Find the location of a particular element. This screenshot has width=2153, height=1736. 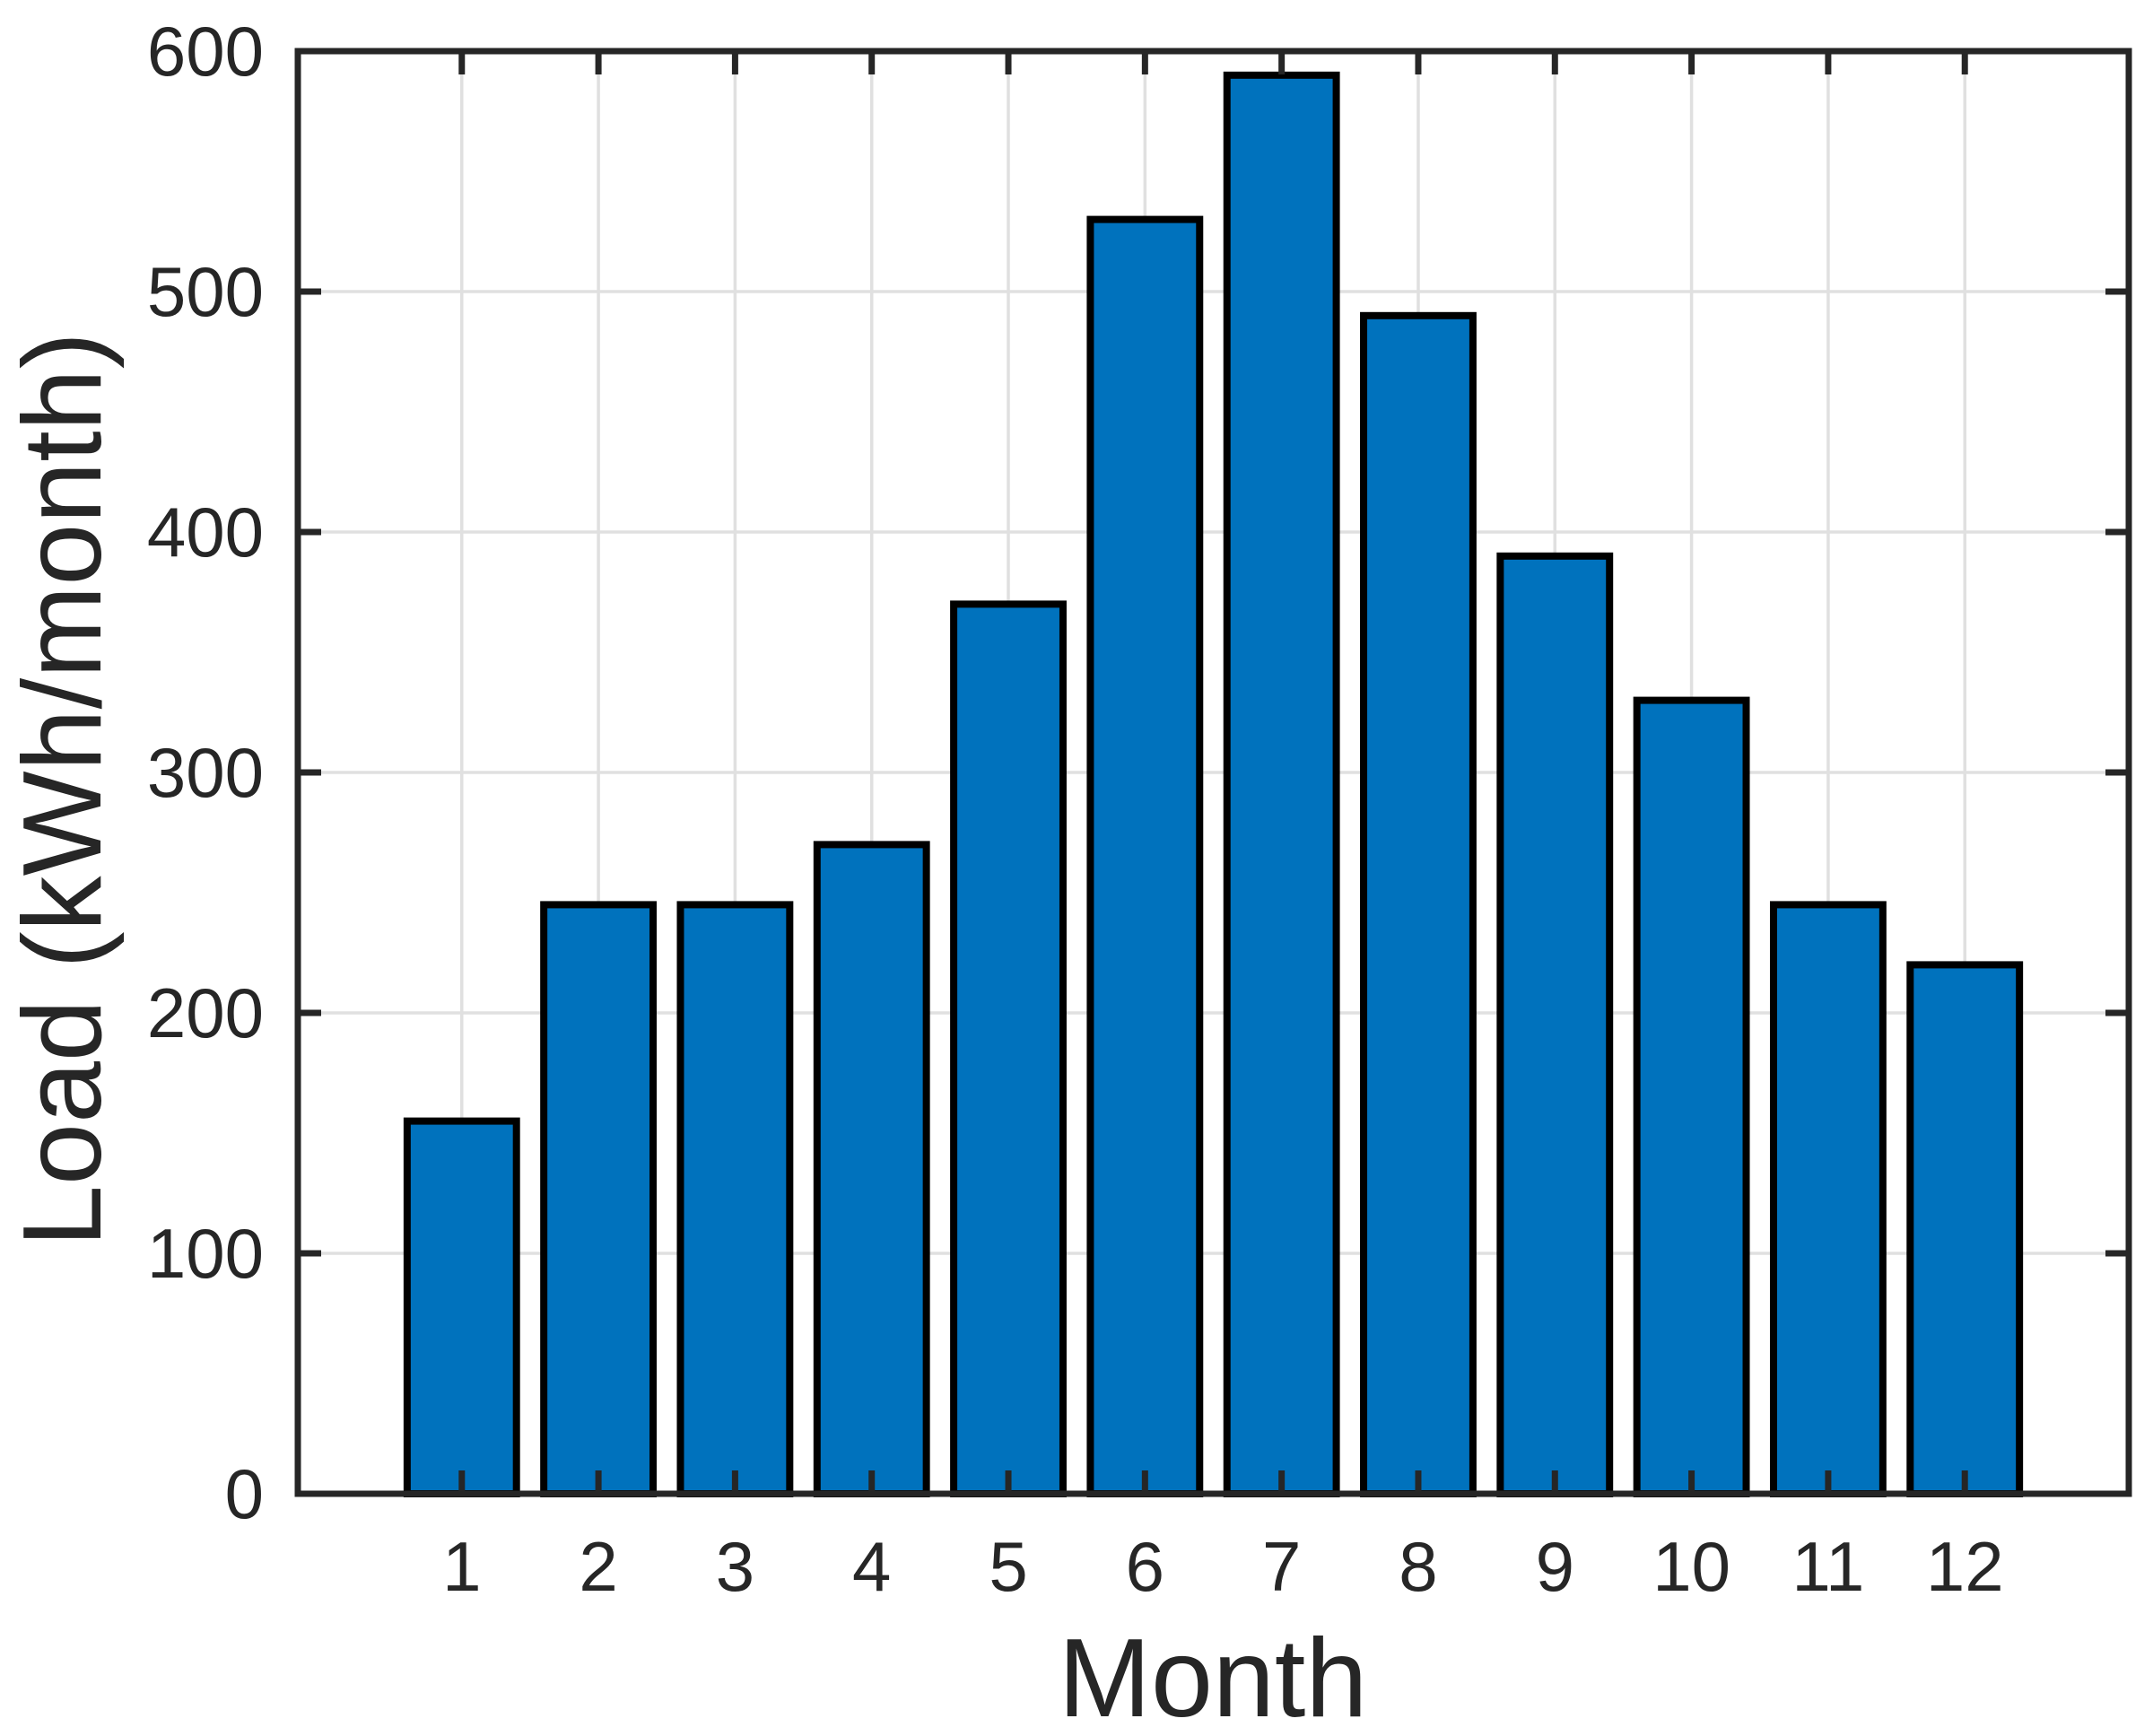

y-axis-label: Load (kWh/month) is located at coordinates (63, 789).